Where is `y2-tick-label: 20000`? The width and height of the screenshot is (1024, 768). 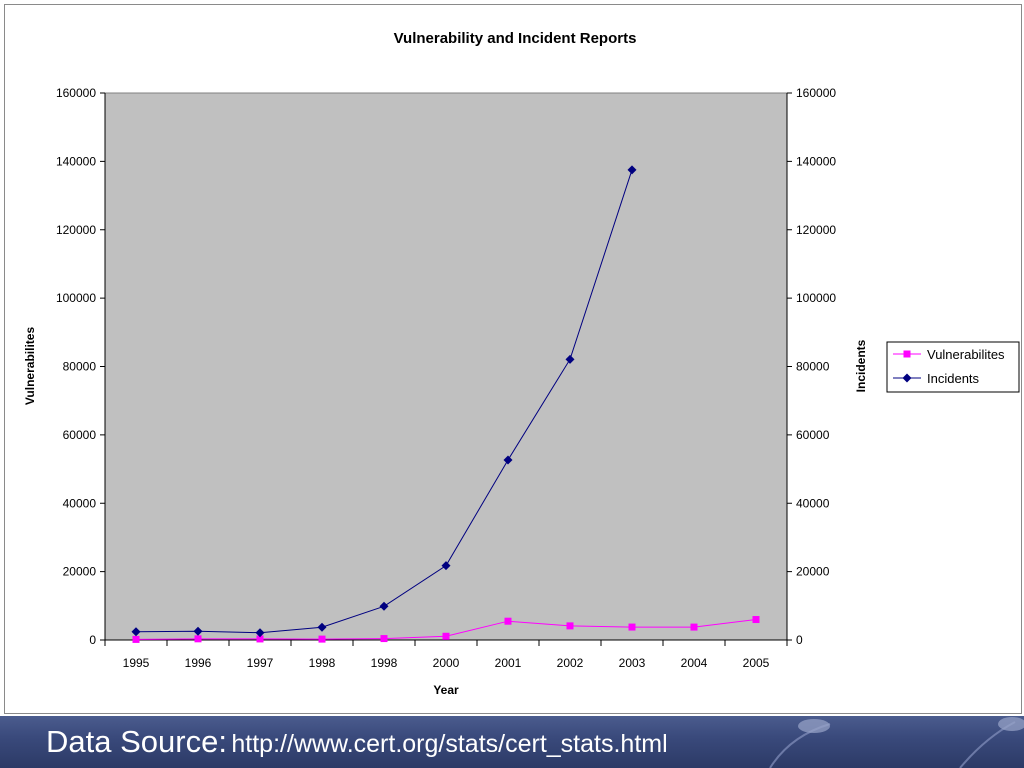 y2-tick-label: 20000 is located at coordinates (813, 572).